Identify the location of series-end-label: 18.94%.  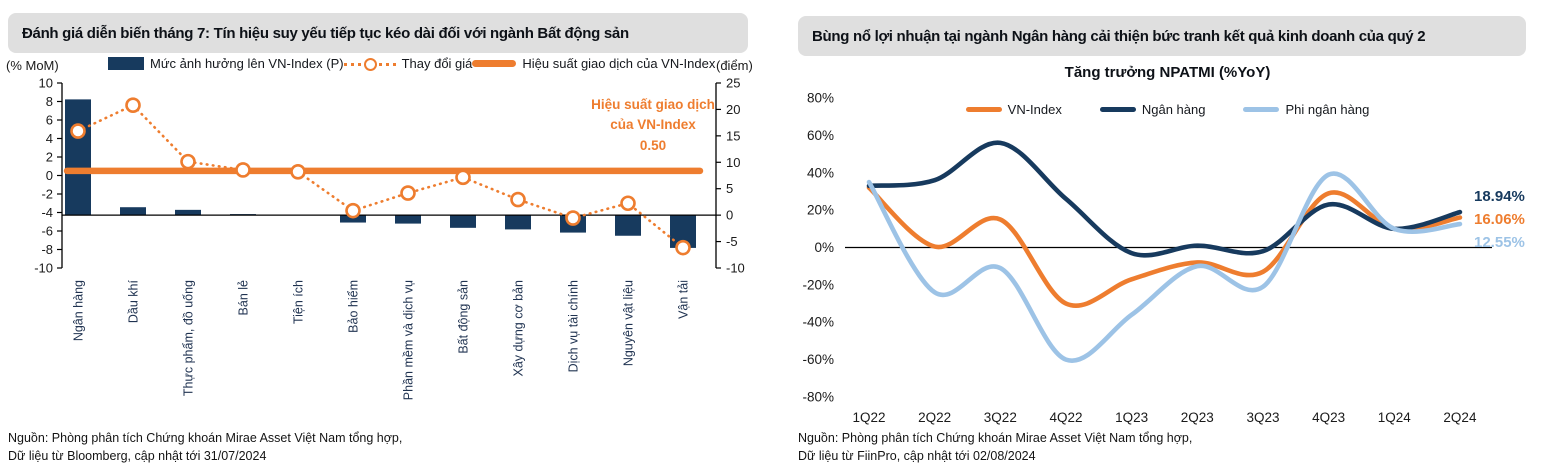
(1499, 196).